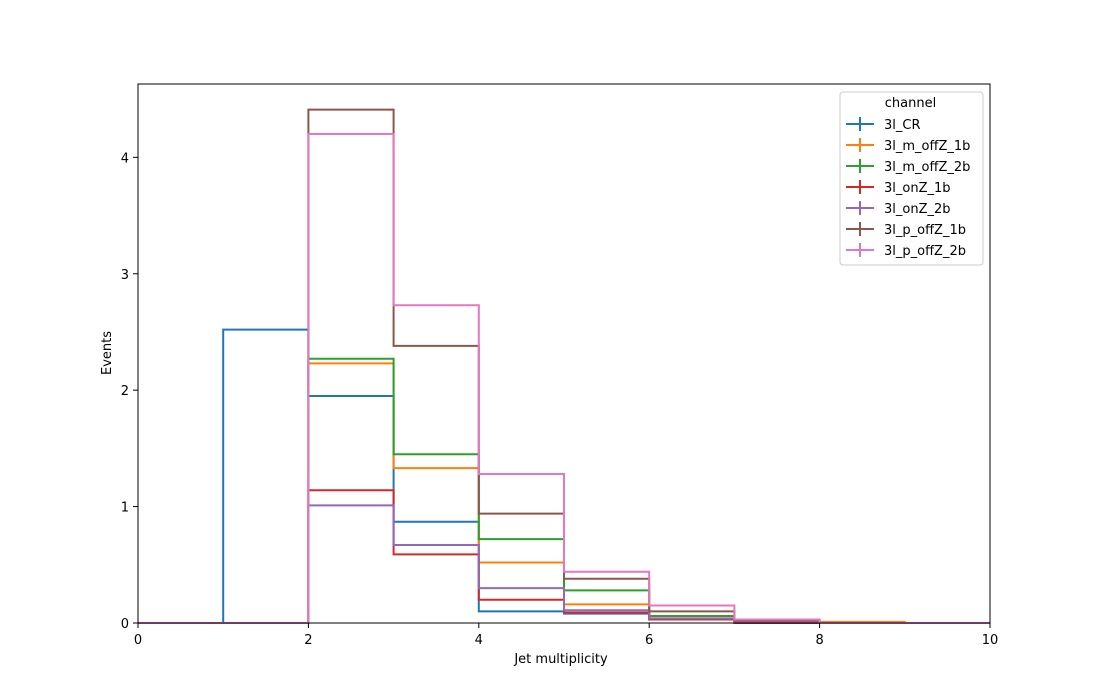  I want to click on y-axis-label: Events, so click(107, 353).